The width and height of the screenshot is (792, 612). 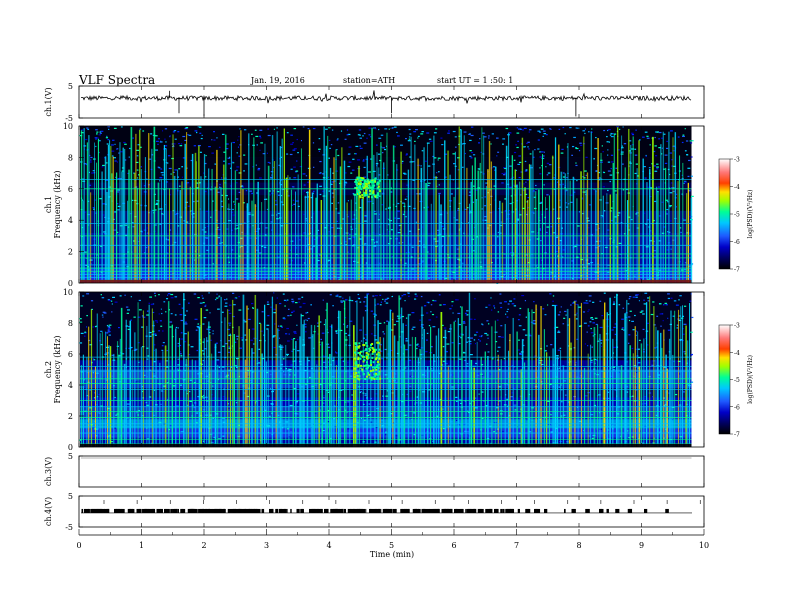 I want to click on y-axis-label: ch.1(V), so click(x=48, y=101).